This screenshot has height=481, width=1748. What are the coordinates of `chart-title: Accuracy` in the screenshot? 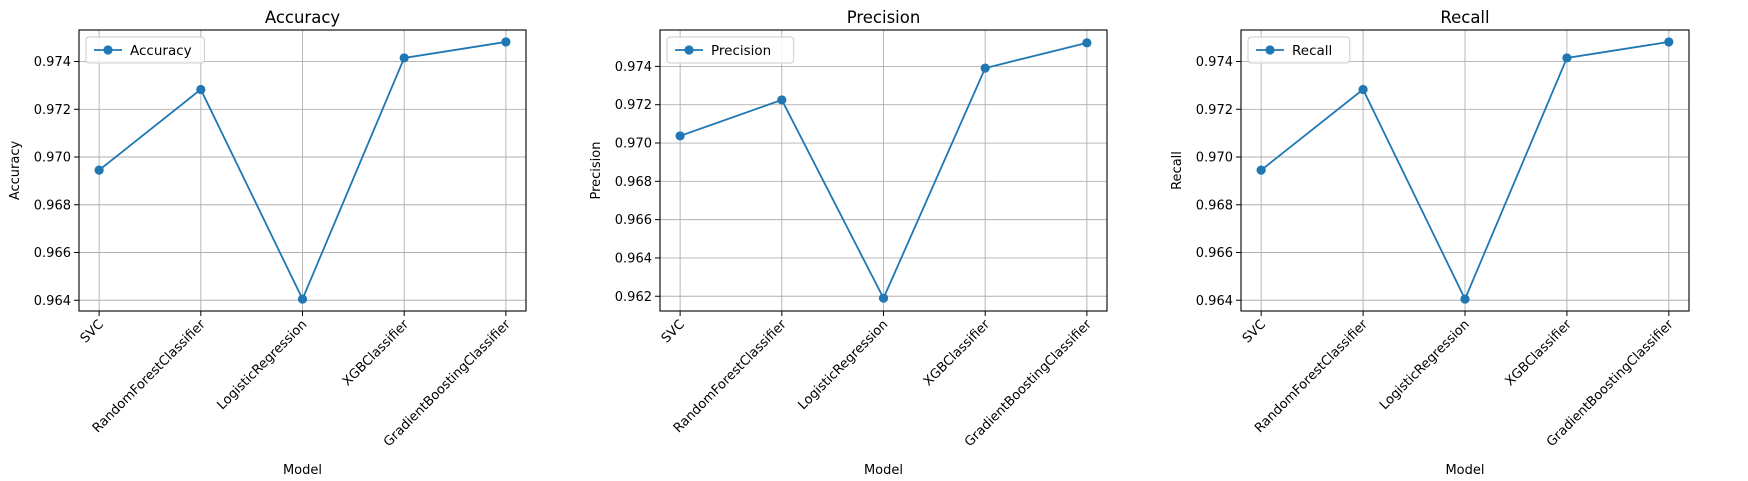 It's located at (303, 17).